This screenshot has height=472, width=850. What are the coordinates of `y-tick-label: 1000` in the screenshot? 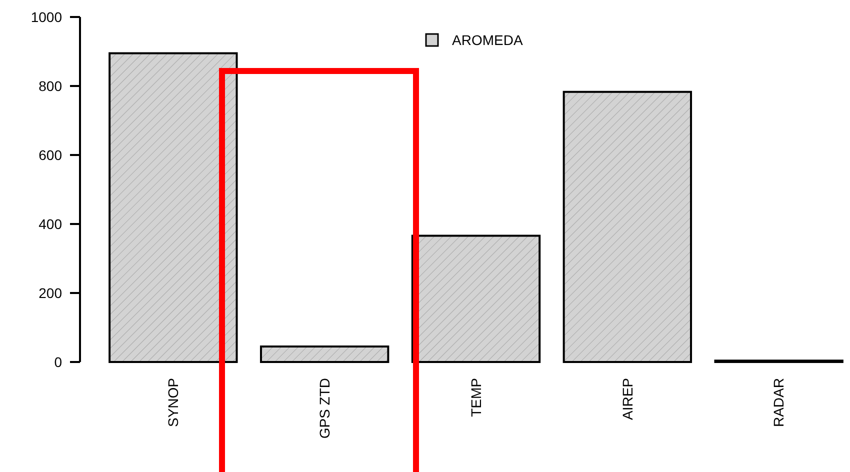 It's located at (46, 16).